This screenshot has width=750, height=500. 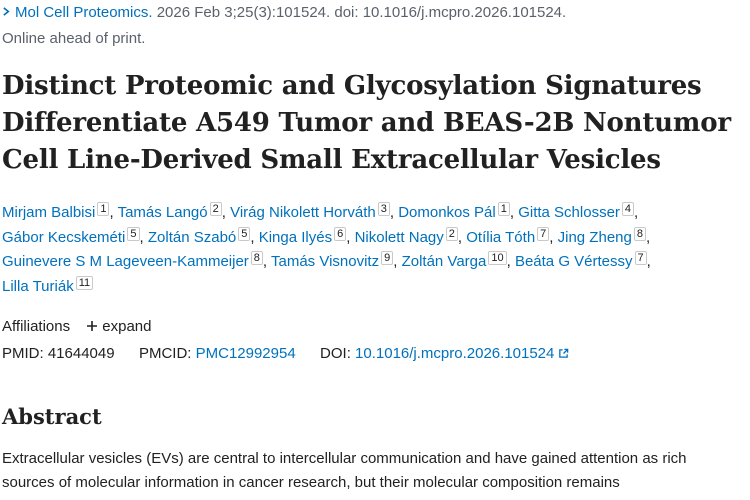 What do you see at coordinates (303, 212) in the screenshot?
I see `author-name-link: Virág Nikolett Horváth` at bounding box center [303, 212].